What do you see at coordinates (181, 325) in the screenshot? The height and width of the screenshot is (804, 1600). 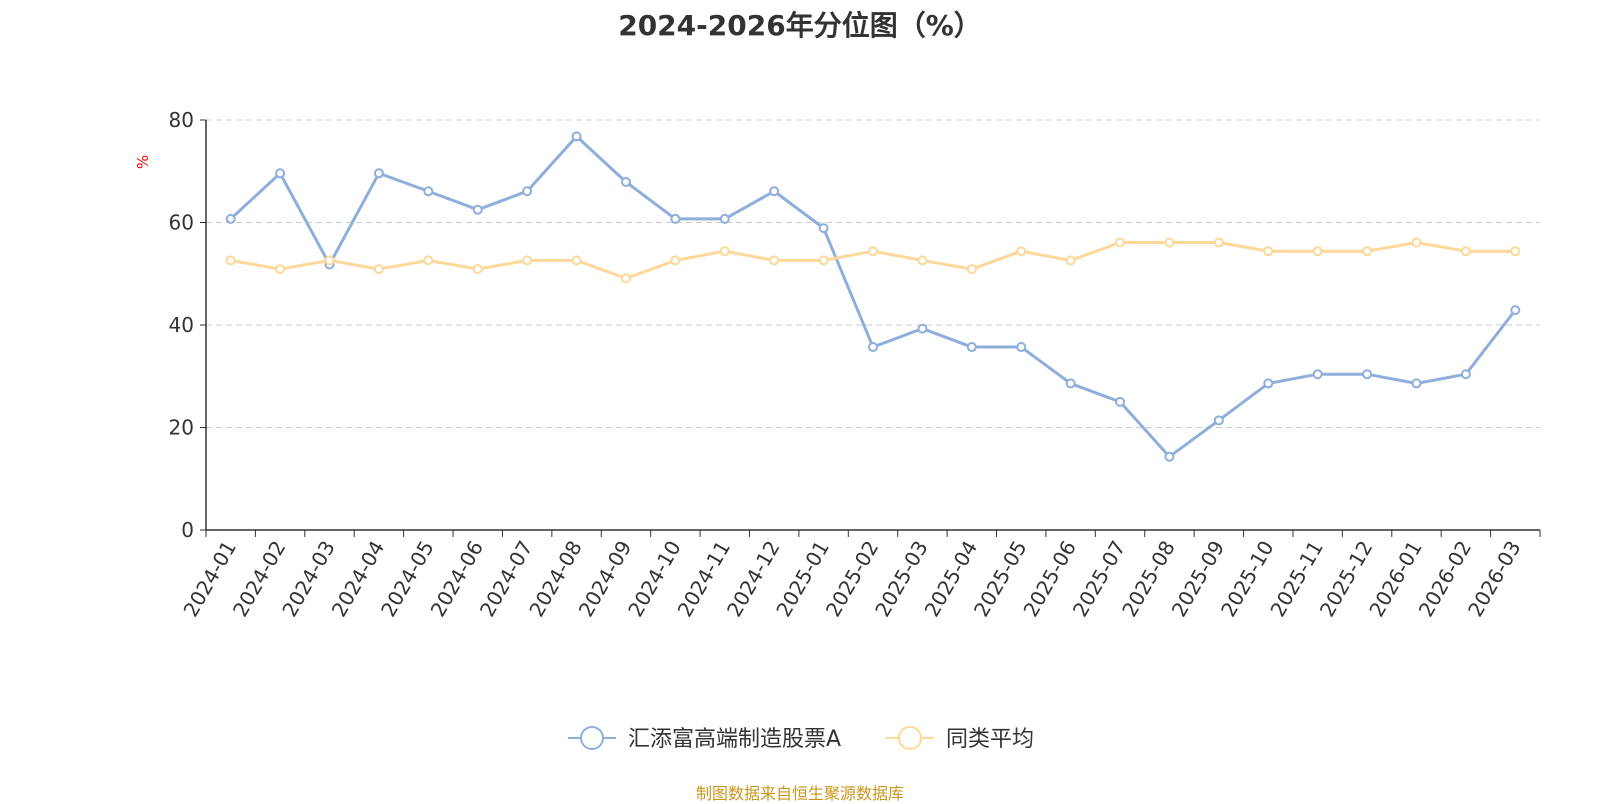 I see `y-tick-label: 40` at bounding box center [181, 325].